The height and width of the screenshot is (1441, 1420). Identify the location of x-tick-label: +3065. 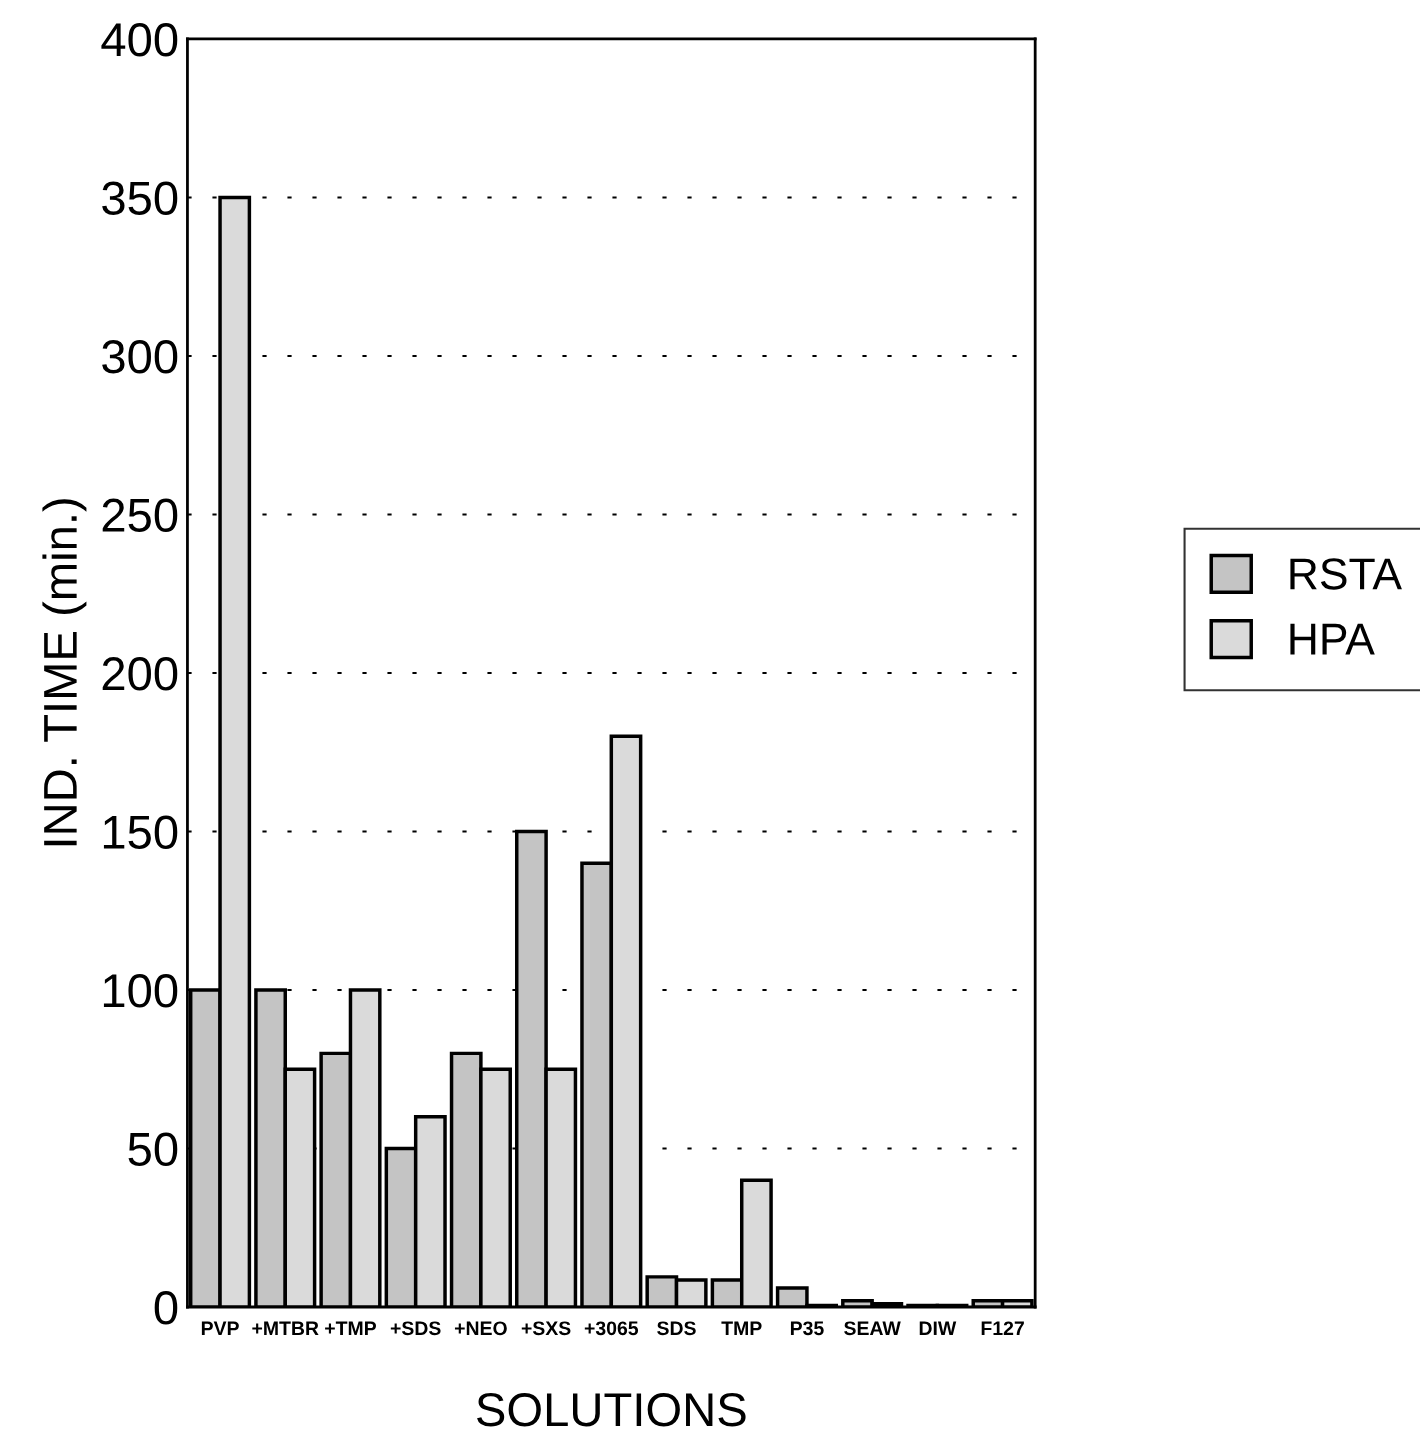
(611, 1328).